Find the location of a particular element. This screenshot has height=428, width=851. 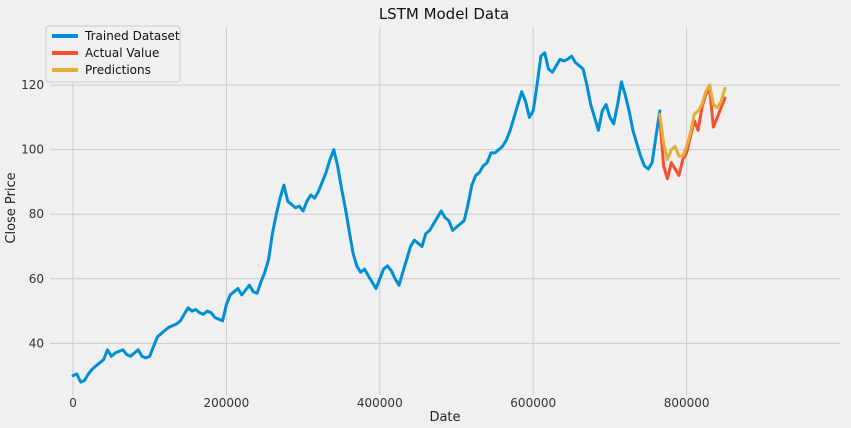

x-tick-label: 0 is located at coordinates (73, 403).